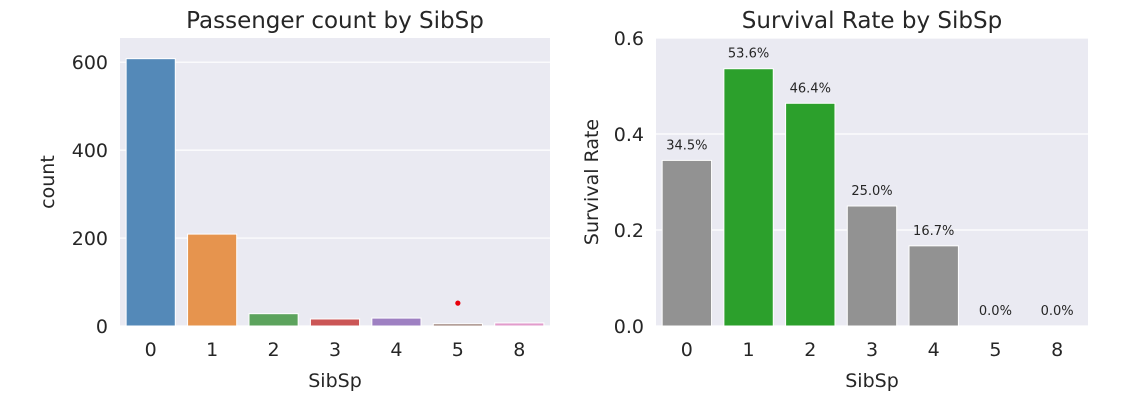 This screenshot has width=1142, height=403. What do you see at coordinates (335, 21) in the screenshot?
I see `chart-title: Passenger count by SibSp` at bounding box center [335, 21].